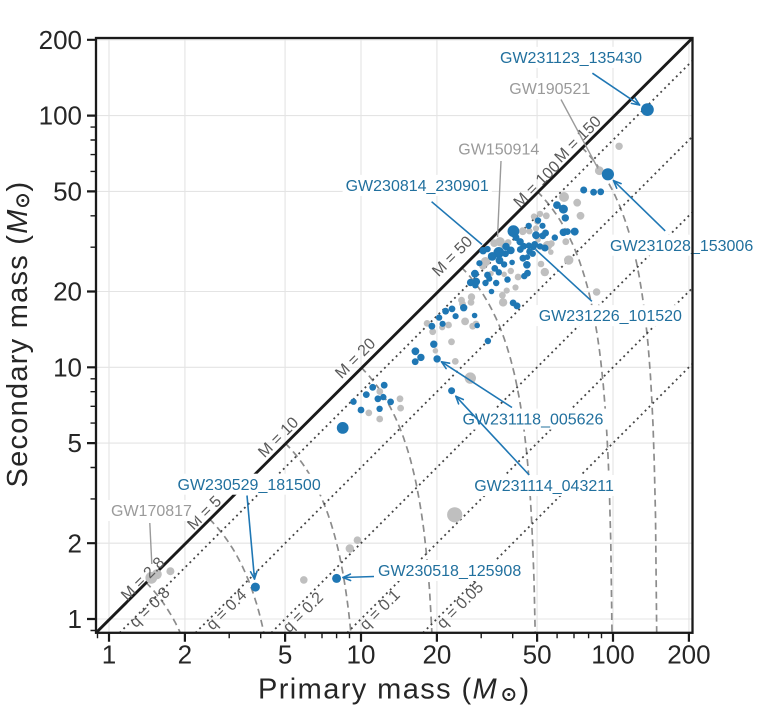 The height and width of the screenshot is (716, 768). What do you see at coordinates (610, 316) in the screenshot?
I see `svg-text: GW231226_101520` at bounding box center [610, 316].